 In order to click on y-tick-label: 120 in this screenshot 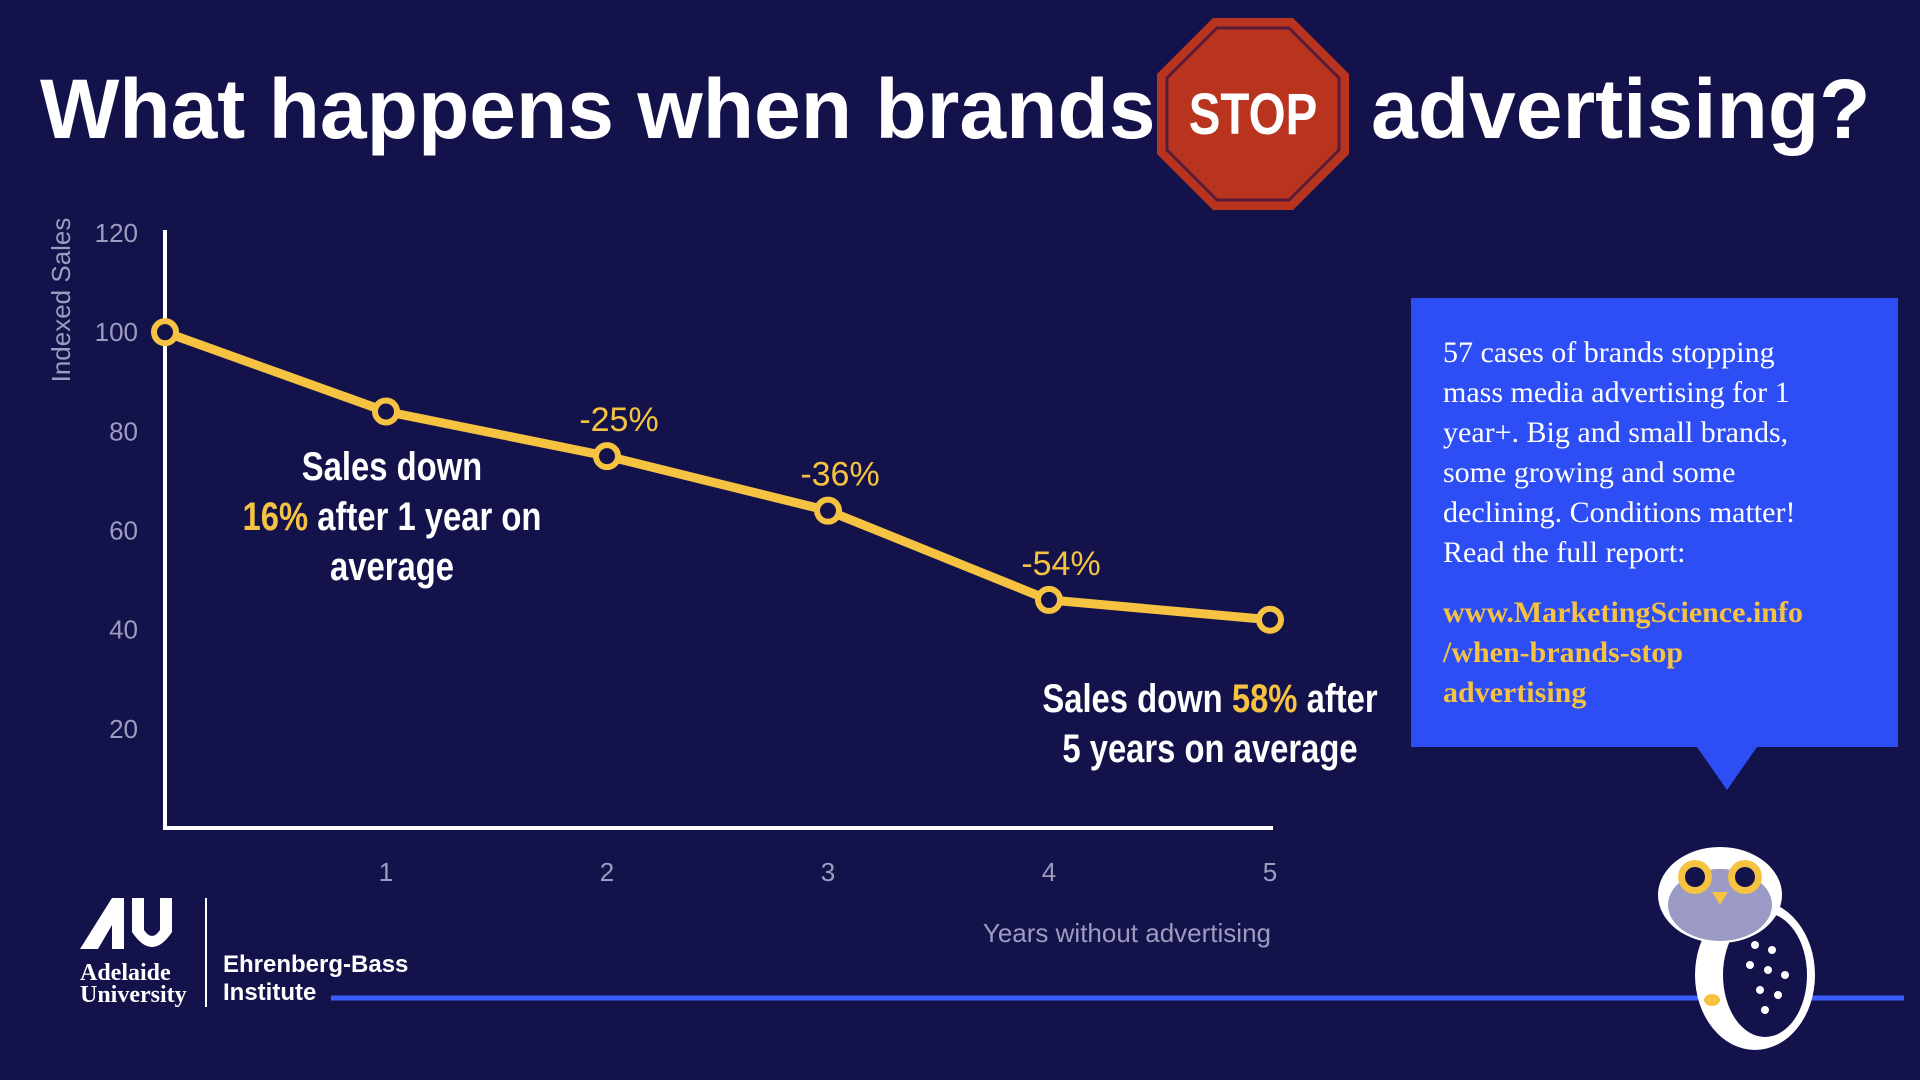, I will do `click(116, 233)`.